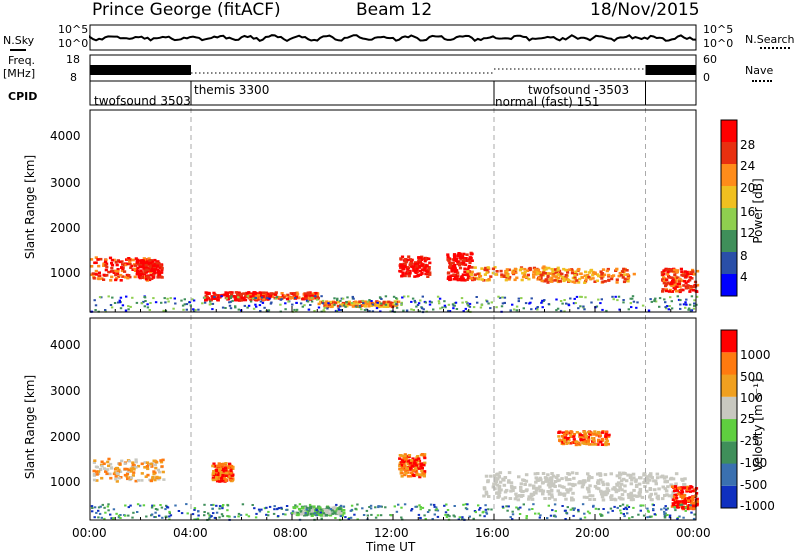 This screenshot has height=554, width=800. What do you see at coordinates (19, 40) in the screenshot?
I see `nsky-label: N.Sky` at bounding box center [19, 40].